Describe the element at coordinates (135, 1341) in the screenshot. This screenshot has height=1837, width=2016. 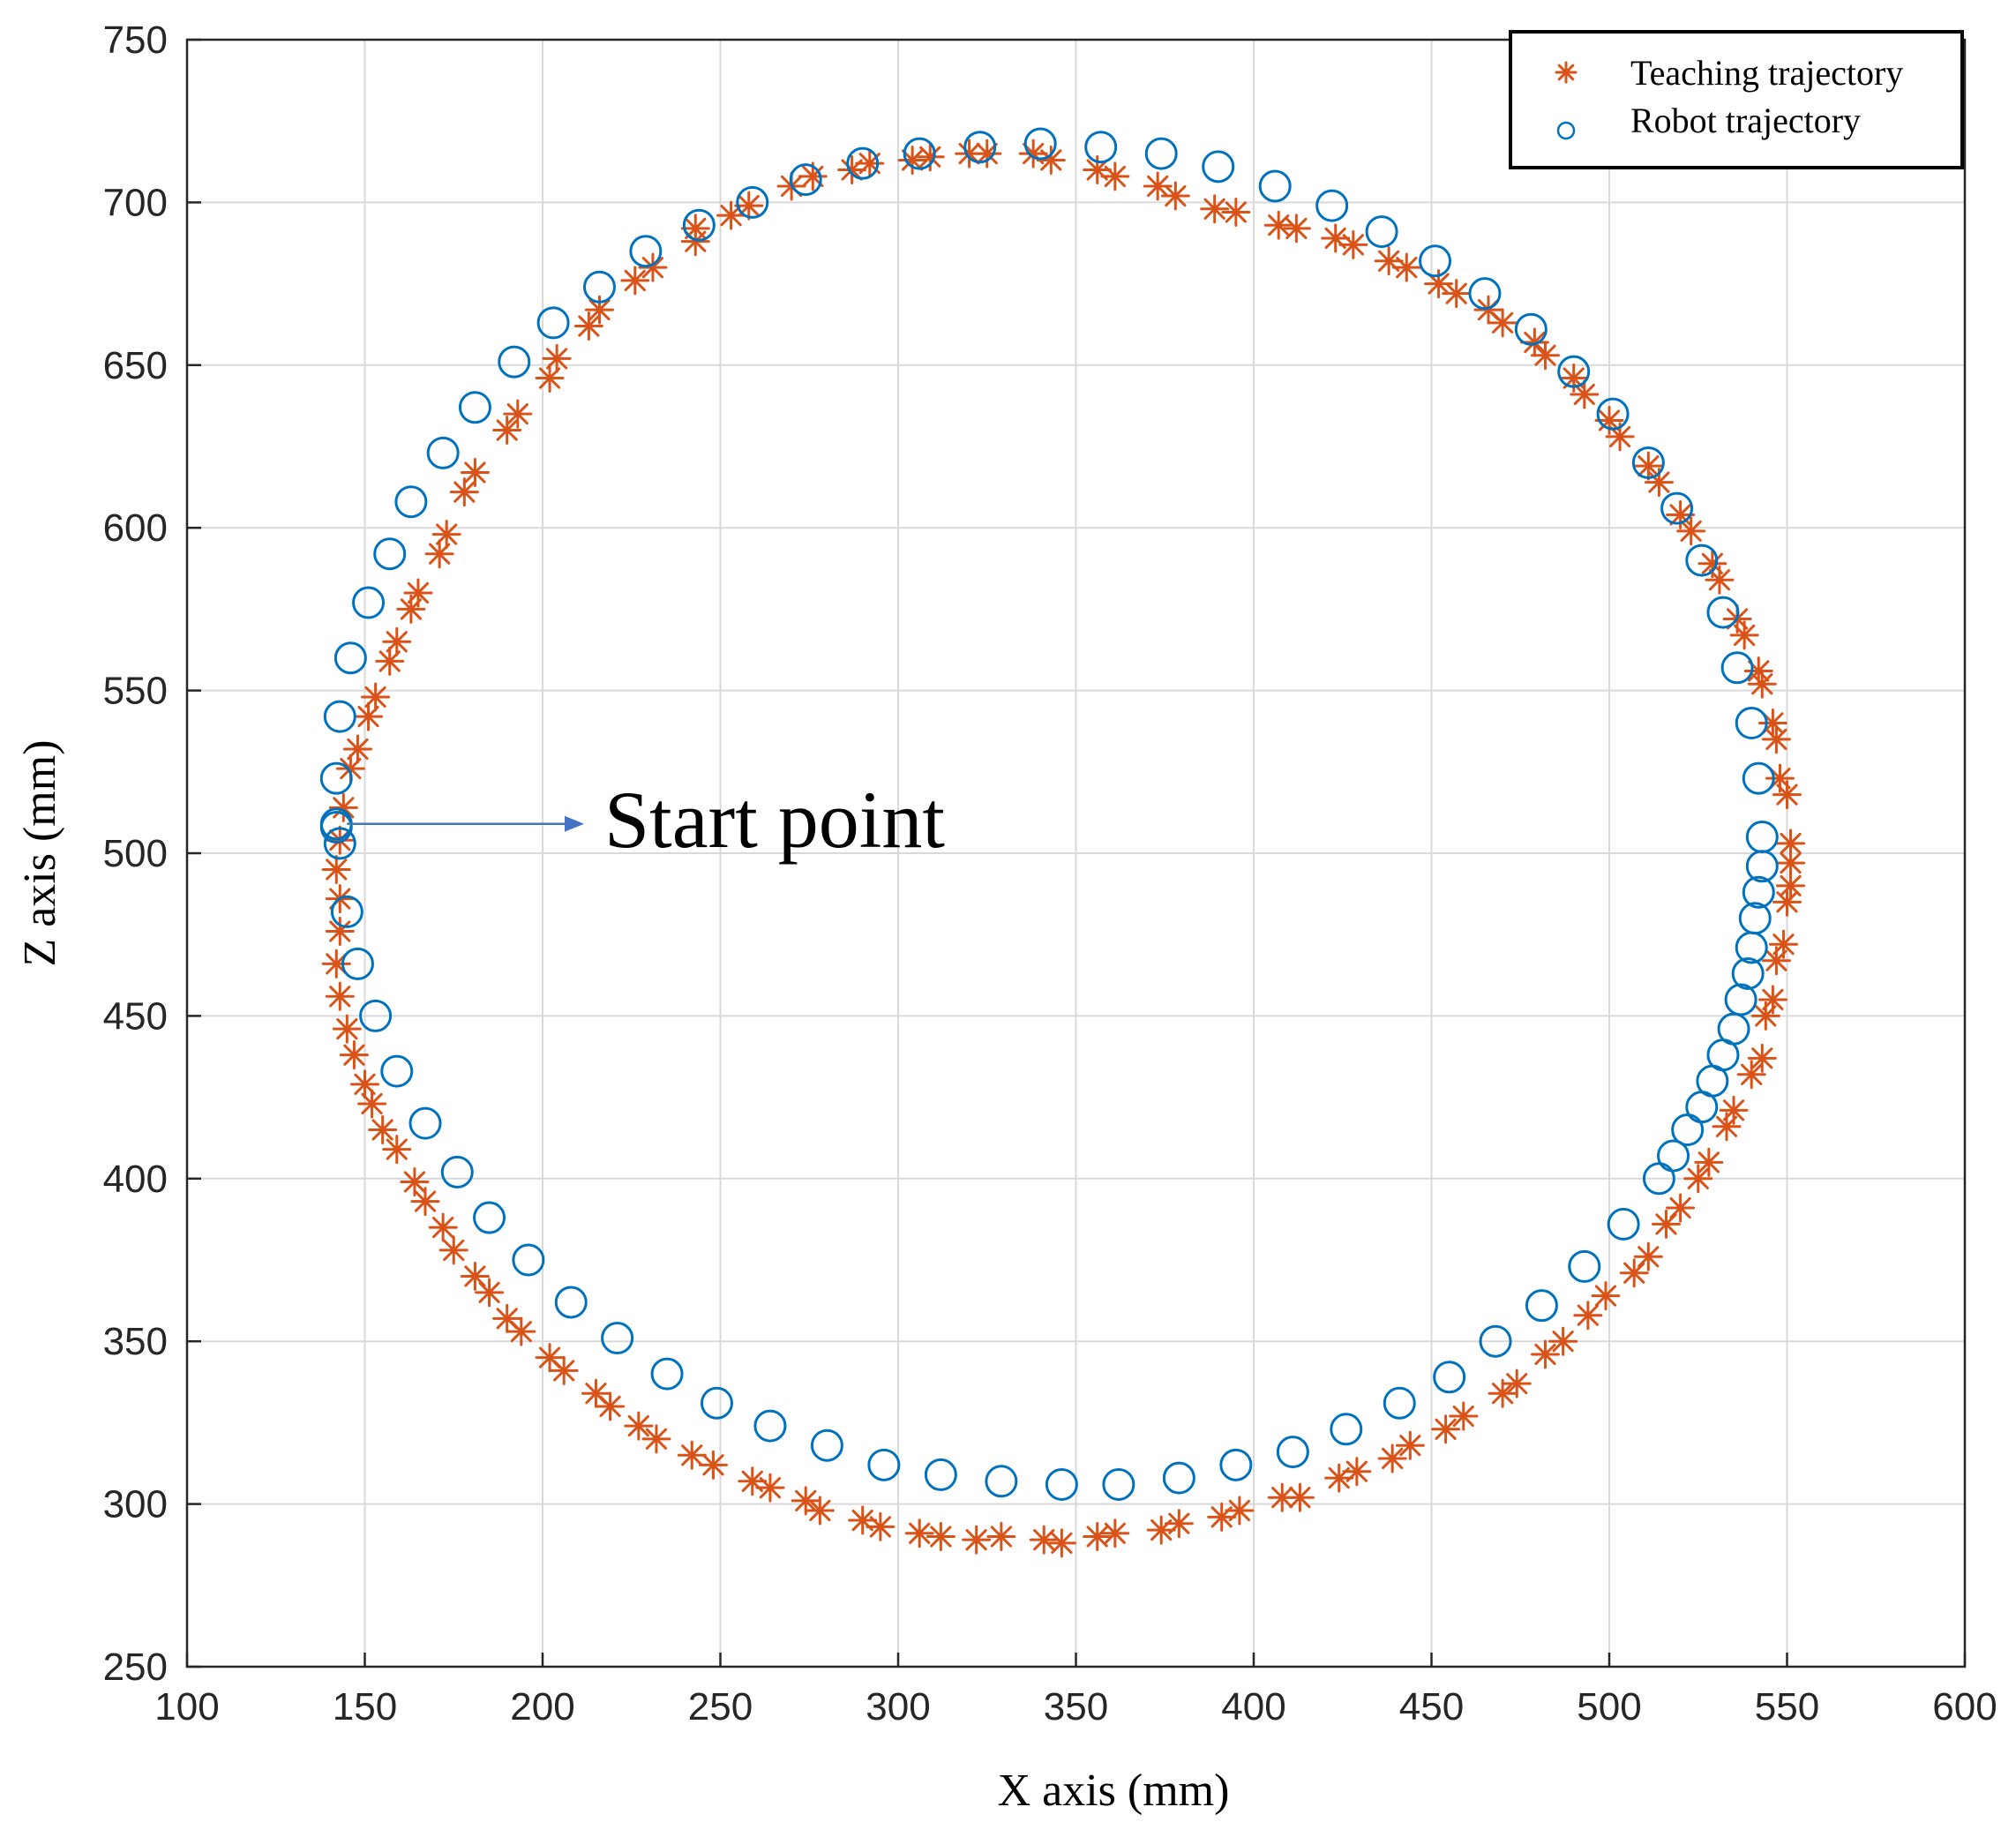
I see `y-tick-label: 350` at that location.